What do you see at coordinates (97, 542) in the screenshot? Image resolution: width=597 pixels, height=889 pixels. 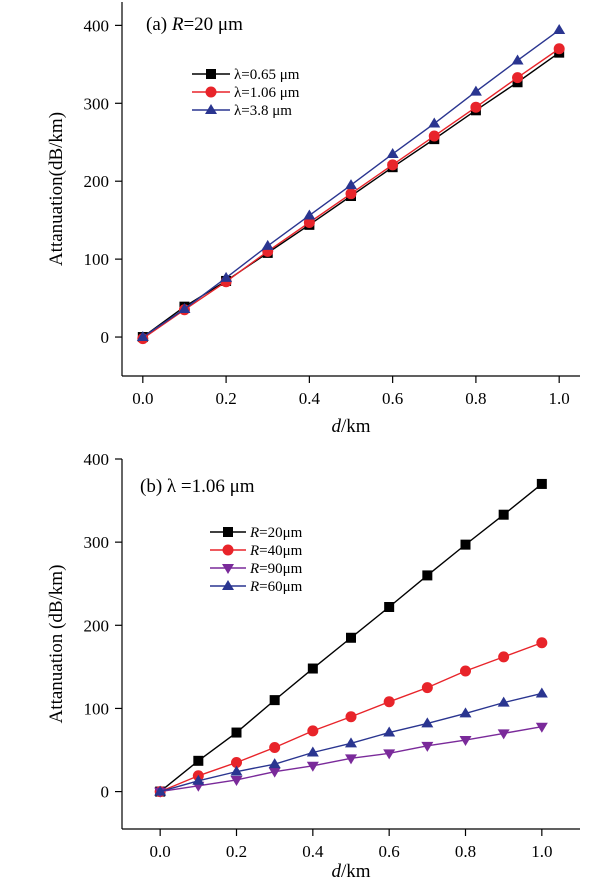 I see `y-tick-label: 300` at bounding box center [97, 542].